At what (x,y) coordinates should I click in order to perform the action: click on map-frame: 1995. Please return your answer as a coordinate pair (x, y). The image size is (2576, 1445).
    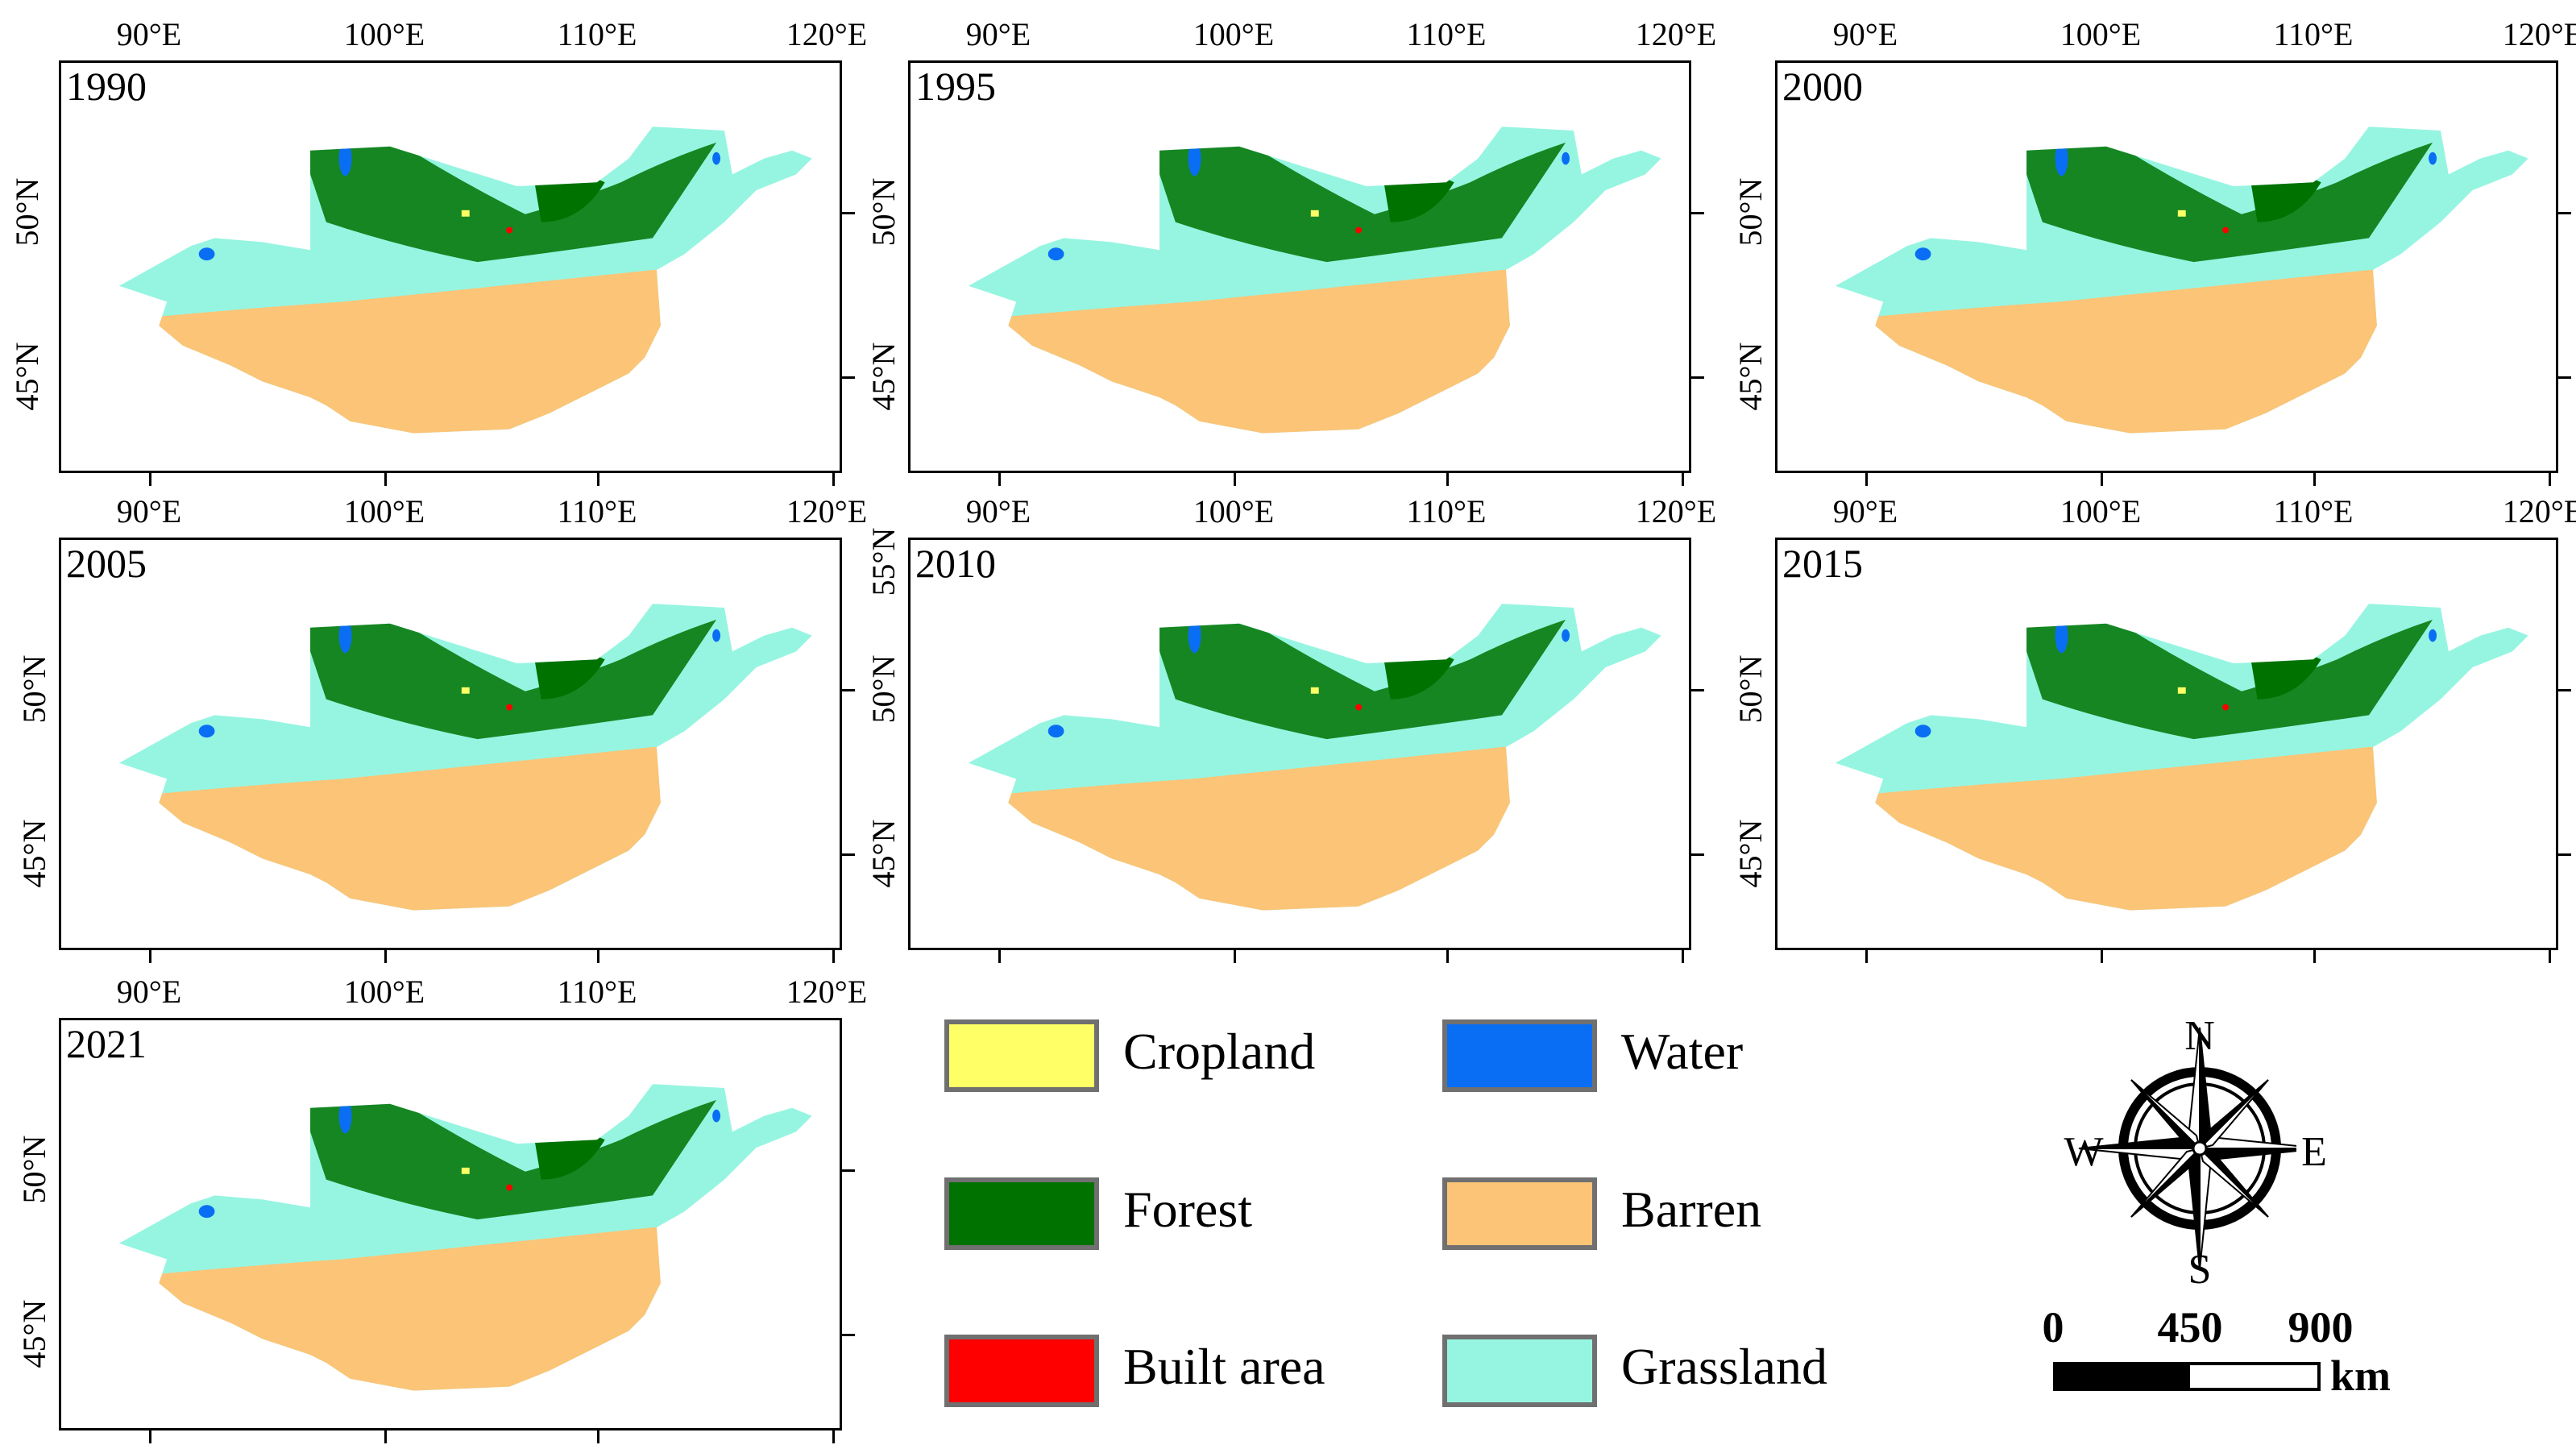
    Looking at the image, I should click on (1299, 266).